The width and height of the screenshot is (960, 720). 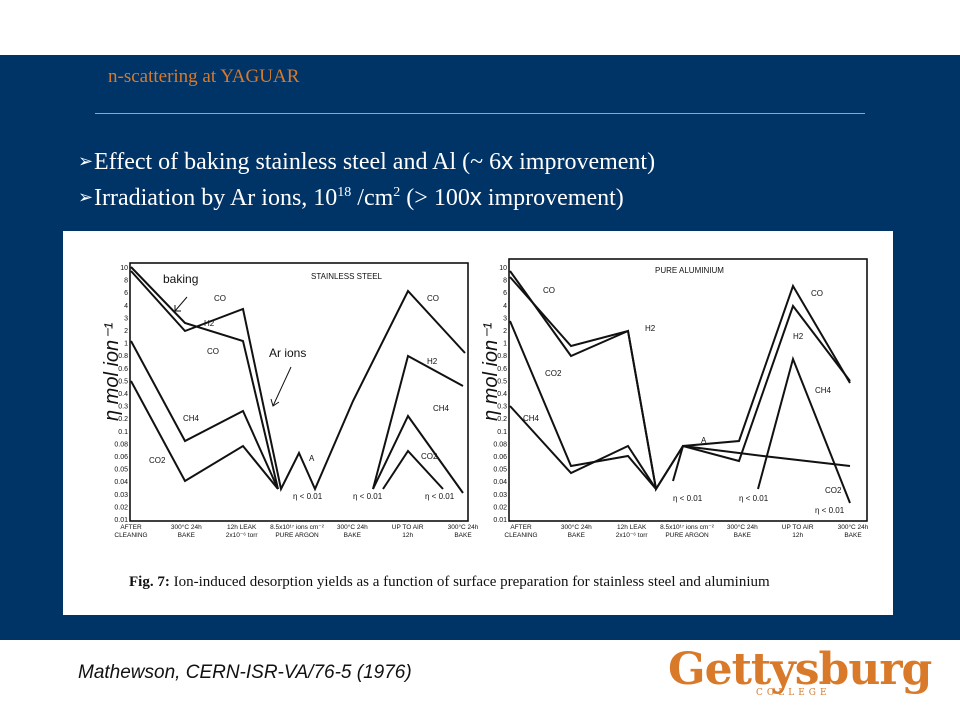 I want to click on ss-label-h2: H2, so click(x=209, y=323).